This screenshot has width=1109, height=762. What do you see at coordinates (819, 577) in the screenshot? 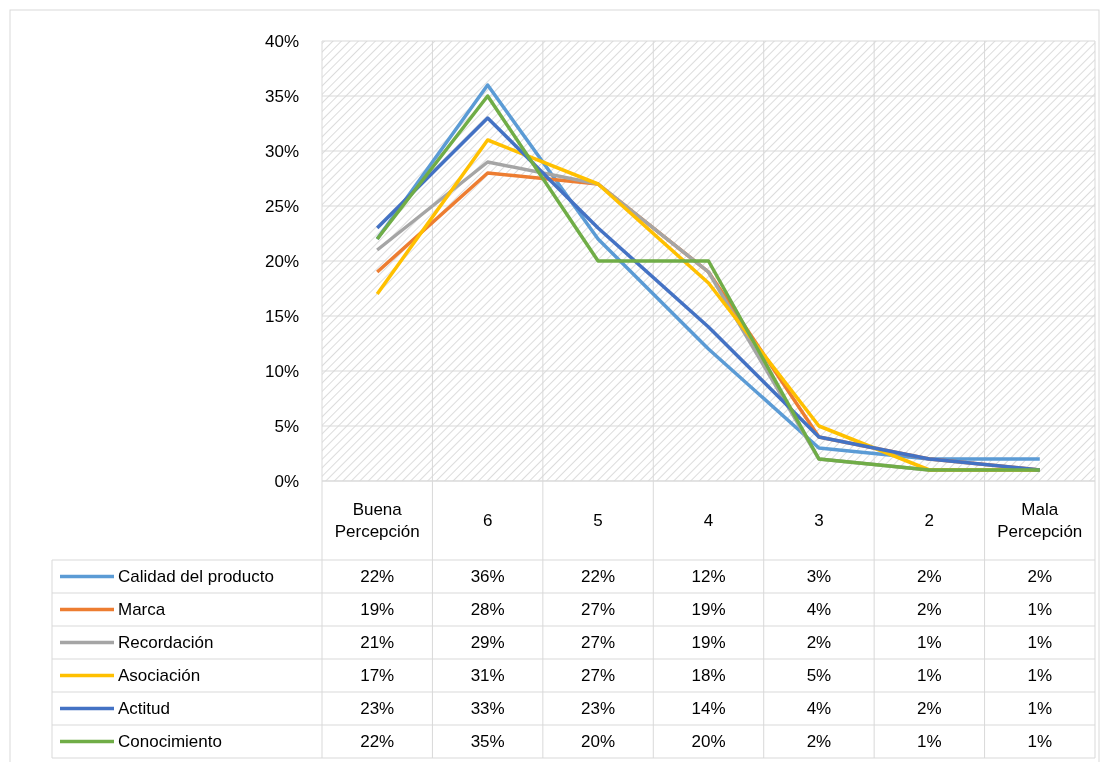
I see `data-label: 3%` at bounding box center [819, 577].